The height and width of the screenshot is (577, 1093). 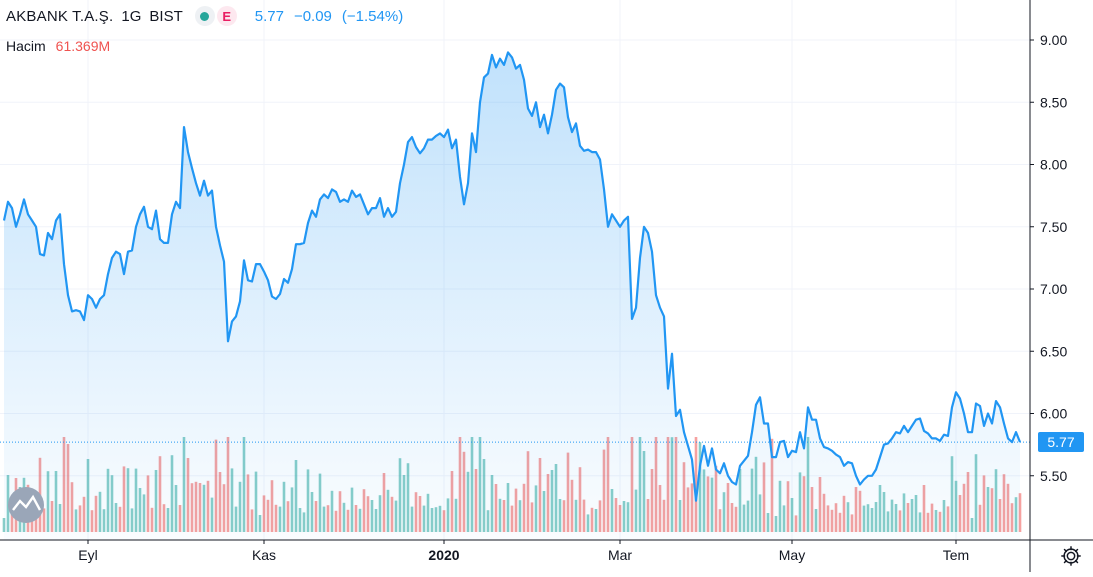 What do you see at coordinates (269, 16) in the screenshot?
I see `last-price: 5.77` at bounding box center [269, 16].